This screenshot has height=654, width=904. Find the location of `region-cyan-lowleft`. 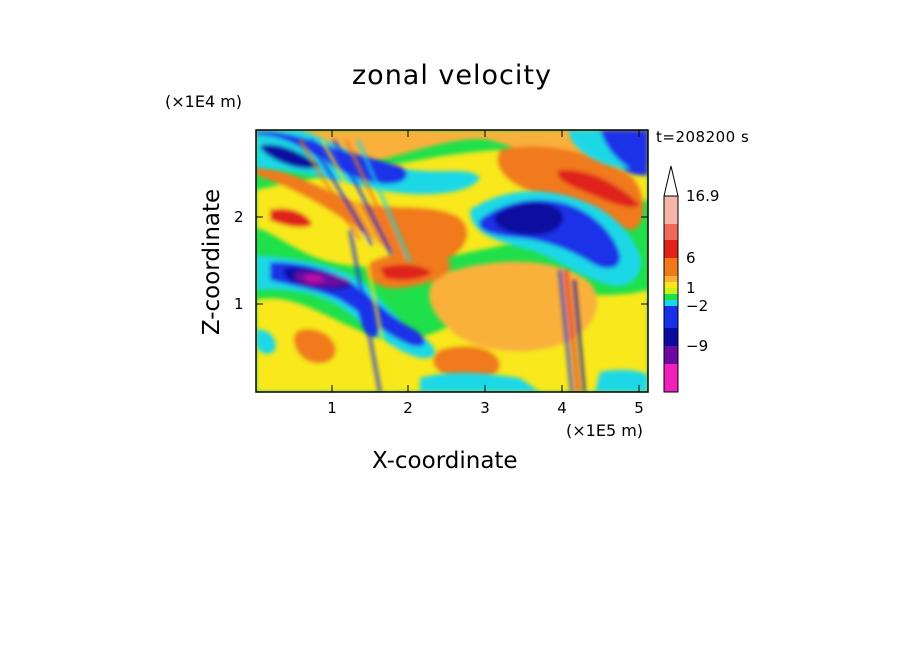

region-cyan-lowleft is located at coordinates (266, 341).